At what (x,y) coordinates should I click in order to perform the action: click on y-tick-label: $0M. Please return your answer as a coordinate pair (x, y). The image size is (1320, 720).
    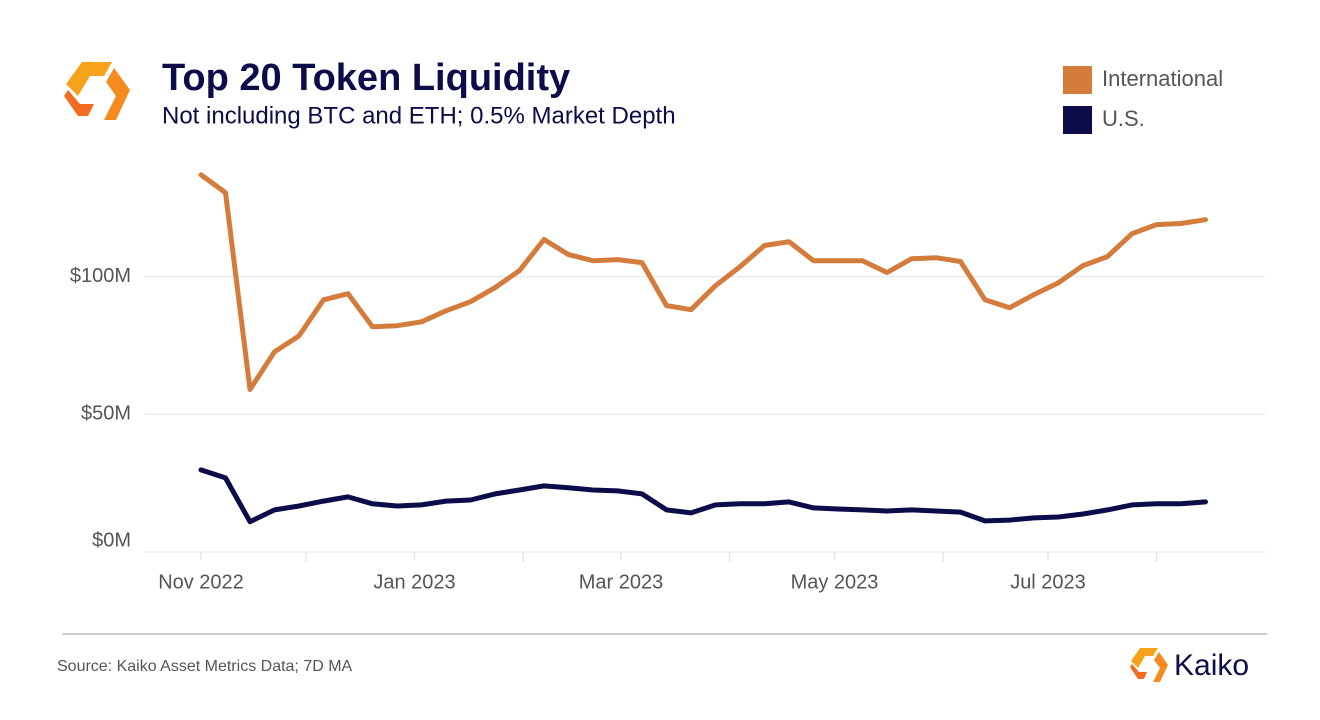
    Looking at the image, I should click on (111, 540).